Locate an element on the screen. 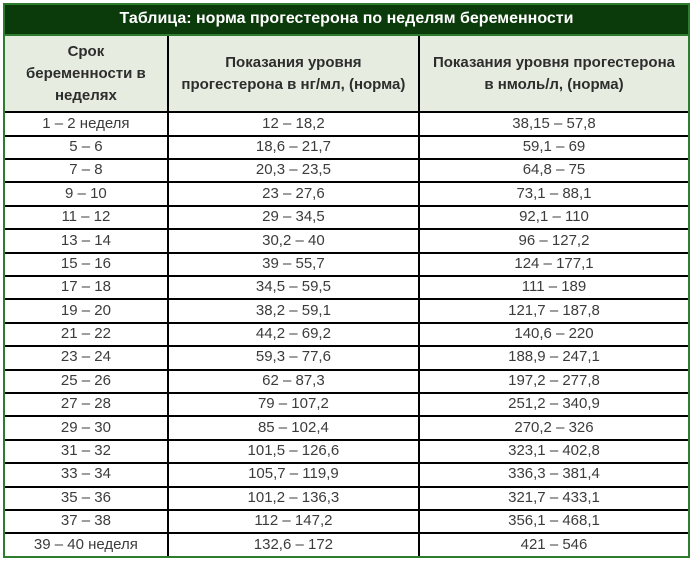  week-cell: 15 – 16 is located at coordinates (87, 264).